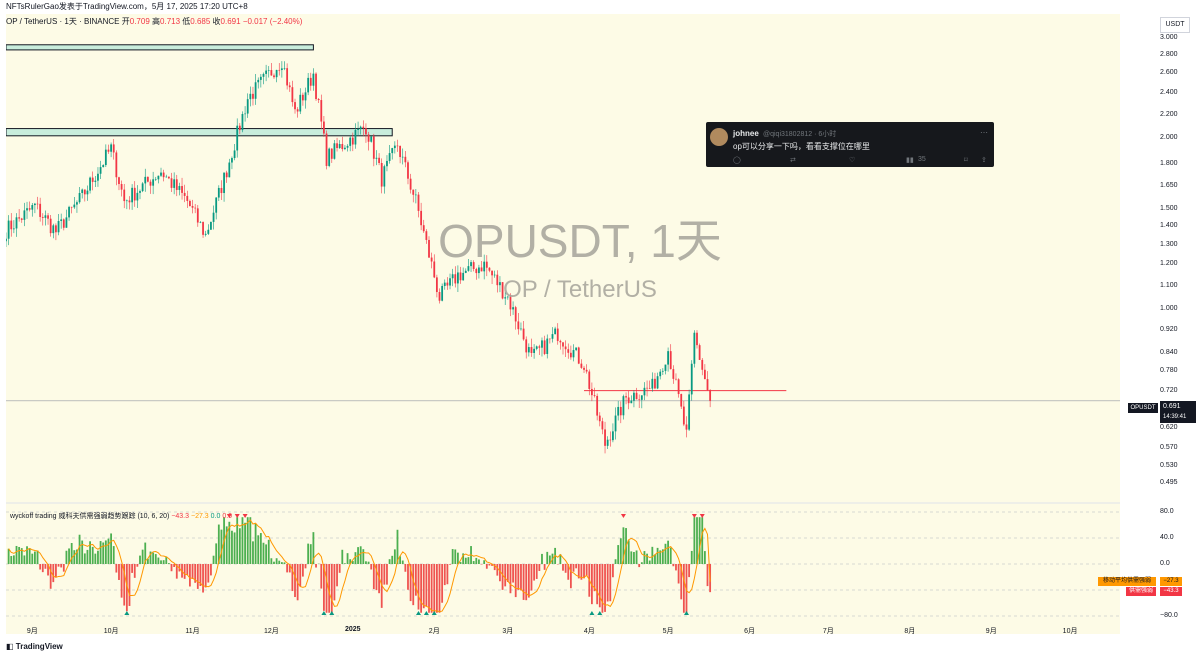 The image size is (1200, 657). Describe the element at coordinates (170, 21) in the screenshot. I see `high-value: 0.713` at that location.